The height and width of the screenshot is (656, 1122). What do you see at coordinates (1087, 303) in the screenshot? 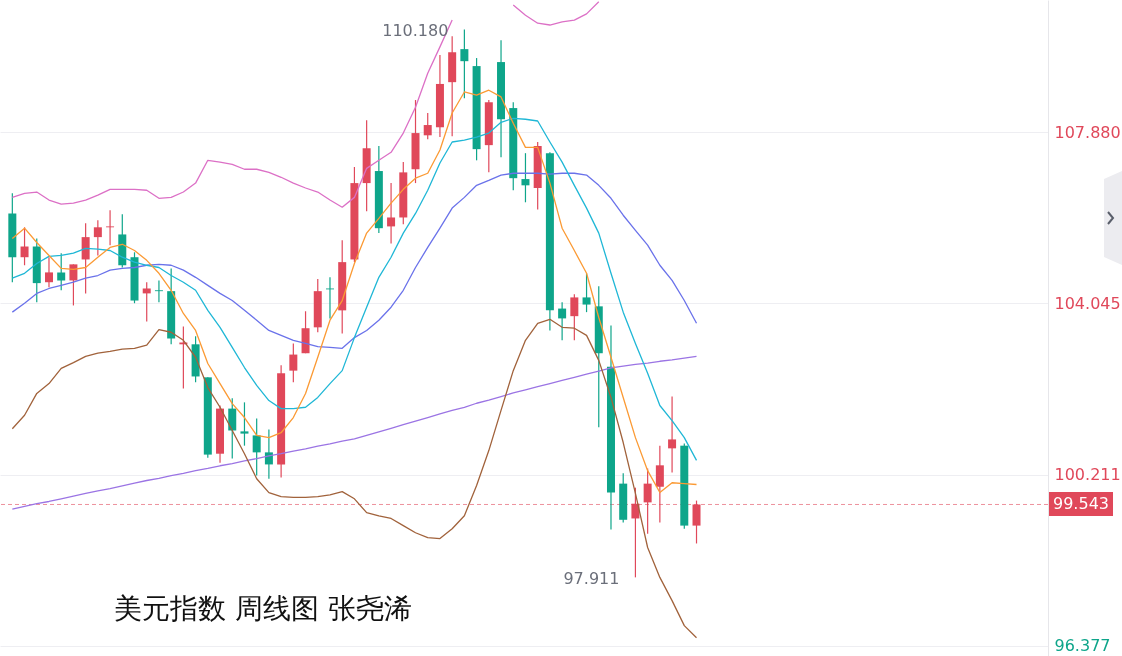
I see `y-tick-label: 104.045` at bounding box center [1087, 303].